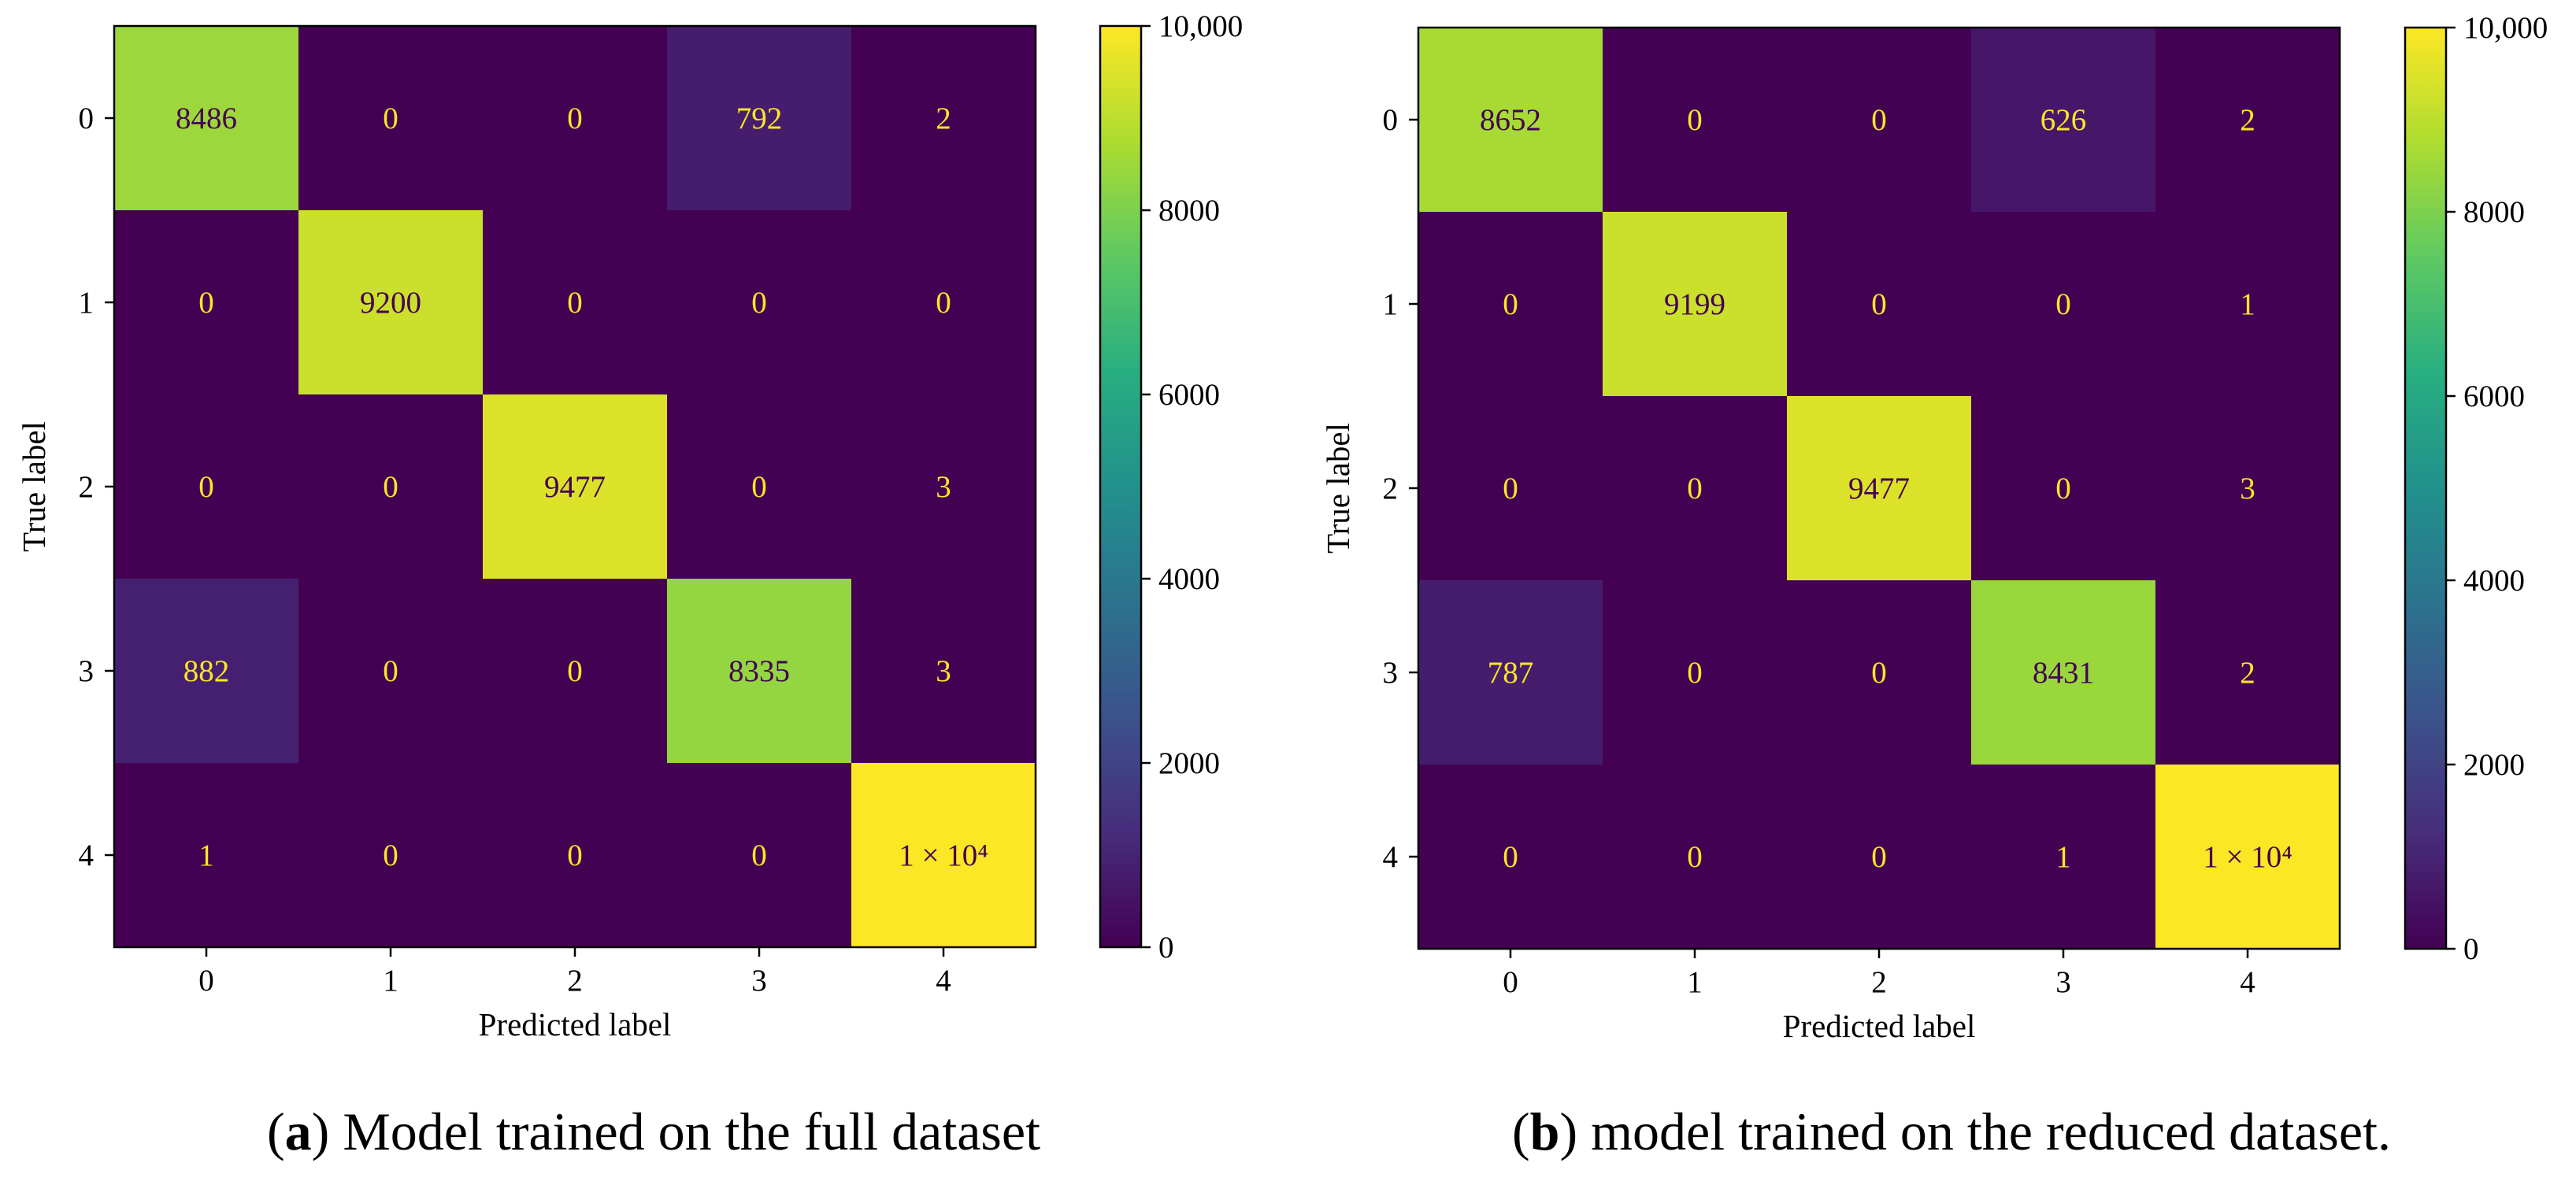  I want to click on cell-label-2-4: 3, so click(943, 487).